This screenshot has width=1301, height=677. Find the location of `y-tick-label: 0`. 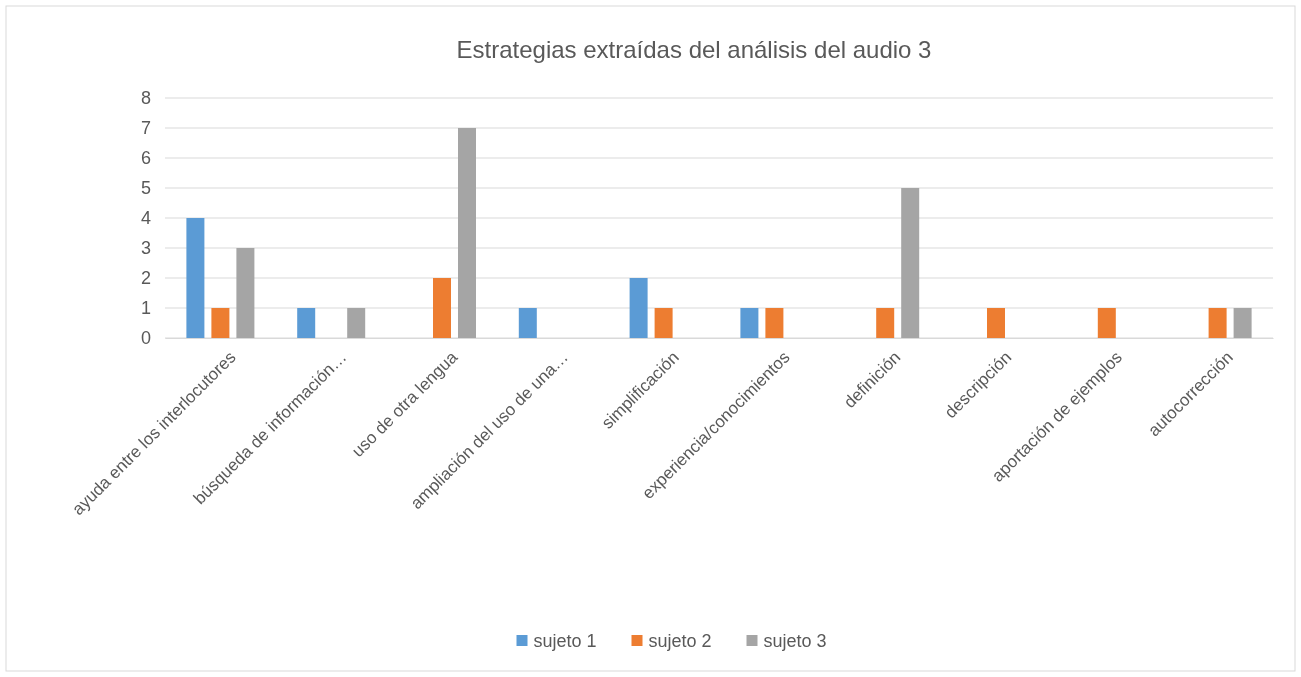

y-tick-label: 0 is located at coordinates (145, 338).